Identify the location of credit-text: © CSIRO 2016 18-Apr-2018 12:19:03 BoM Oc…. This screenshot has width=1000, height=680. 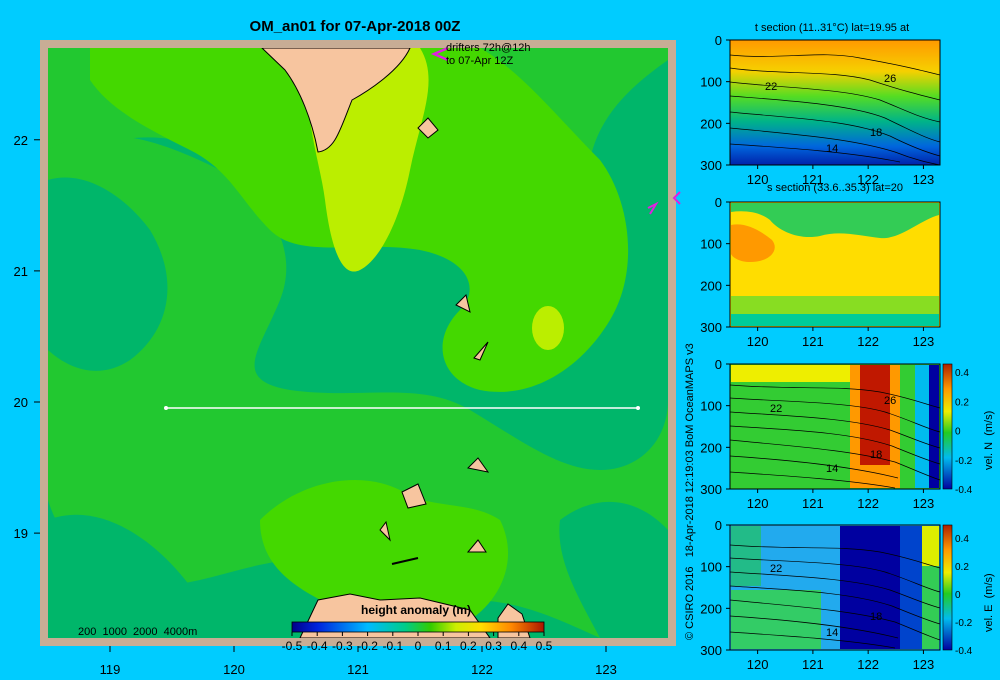
(690, 491).